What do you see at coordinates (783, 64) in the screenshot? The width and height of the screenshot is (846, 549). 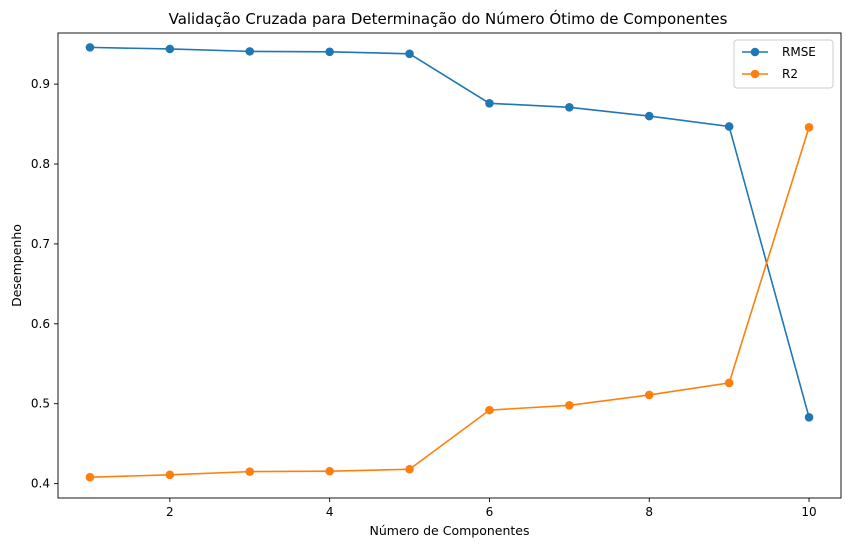 I see `legend: RMSE R2` at bounding box center [783, 64].